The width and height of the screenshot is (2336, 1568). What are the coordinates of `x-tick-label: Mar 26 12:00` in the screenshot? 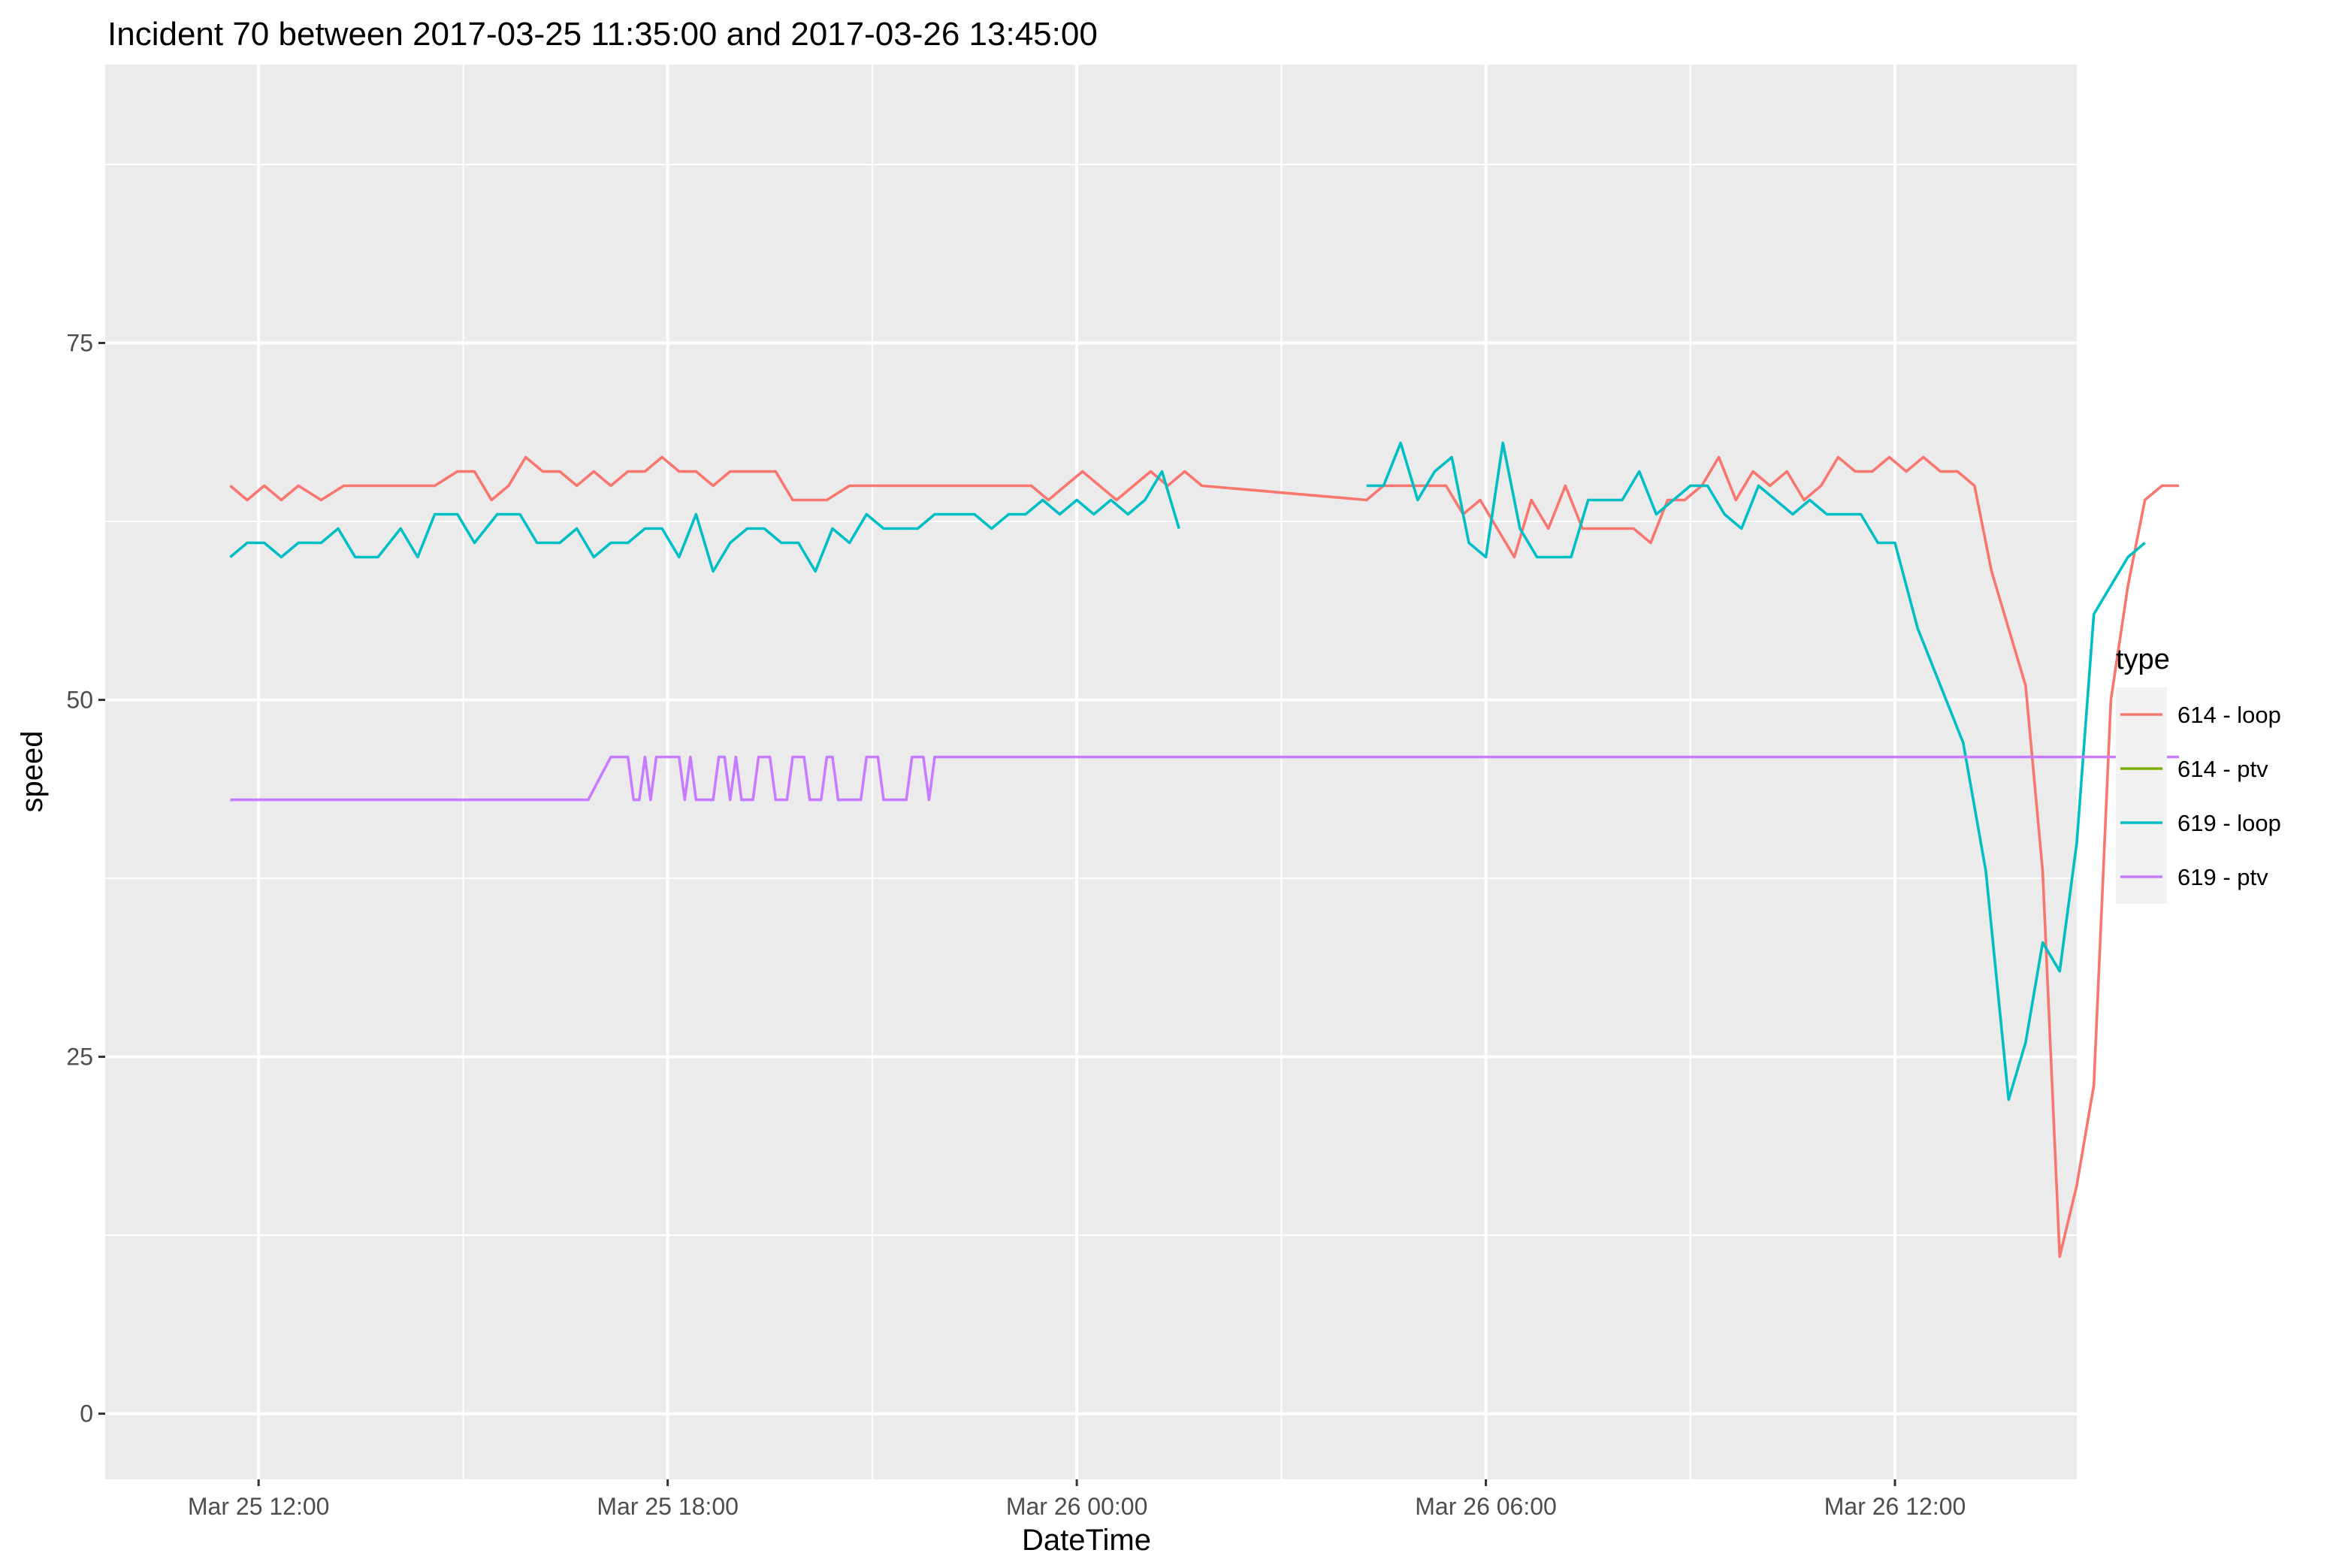 It's located at (1895, 1506).